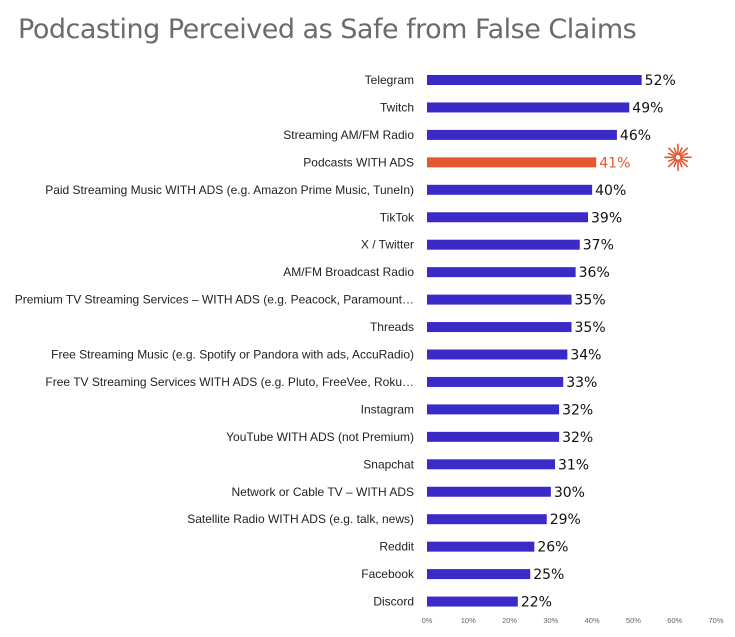  Describe the element at coordinates (660, 81) in the screenshot. I see `value-label: 52%` at that location.